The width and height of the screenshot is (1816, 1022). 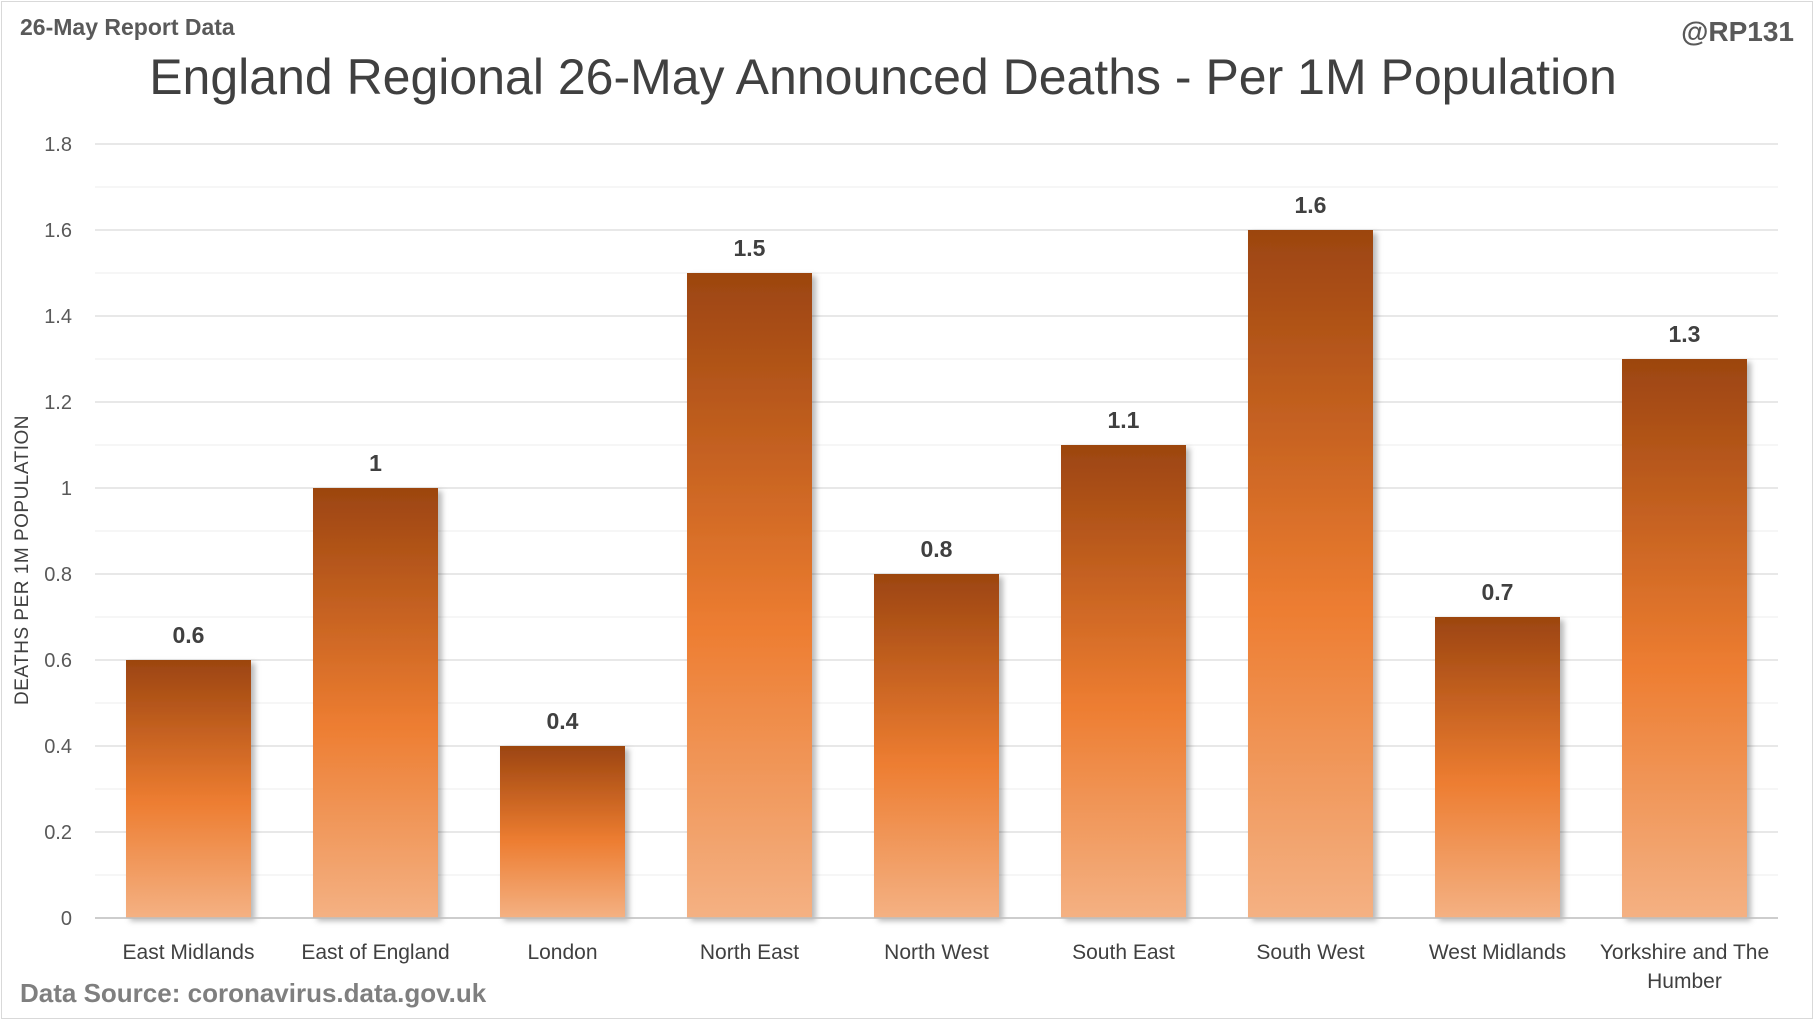 What do you see at coordinates (1311, 205) in the screenshot?
I see `data-label: 1.6` at bounding box center [1311, 205].